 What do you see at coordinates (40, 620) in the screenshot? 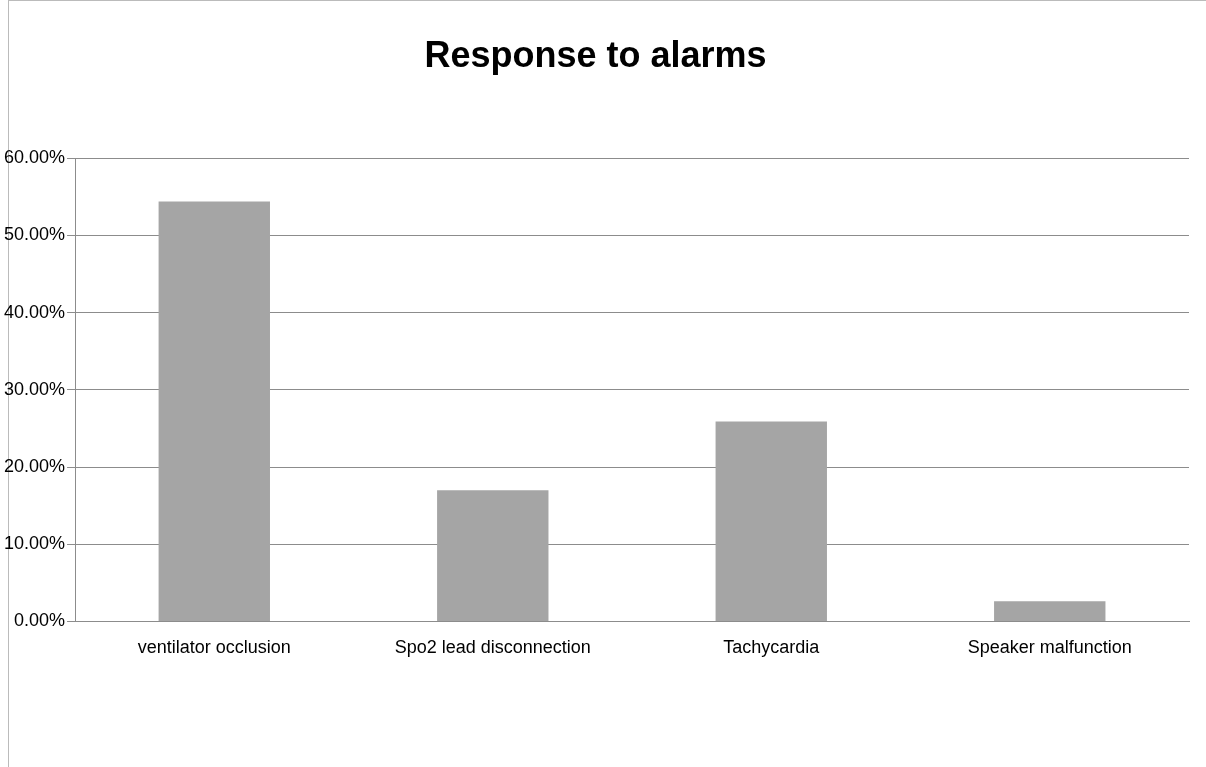
I see `y-tick-label: 0.00%` at bounding box center [40, 620].